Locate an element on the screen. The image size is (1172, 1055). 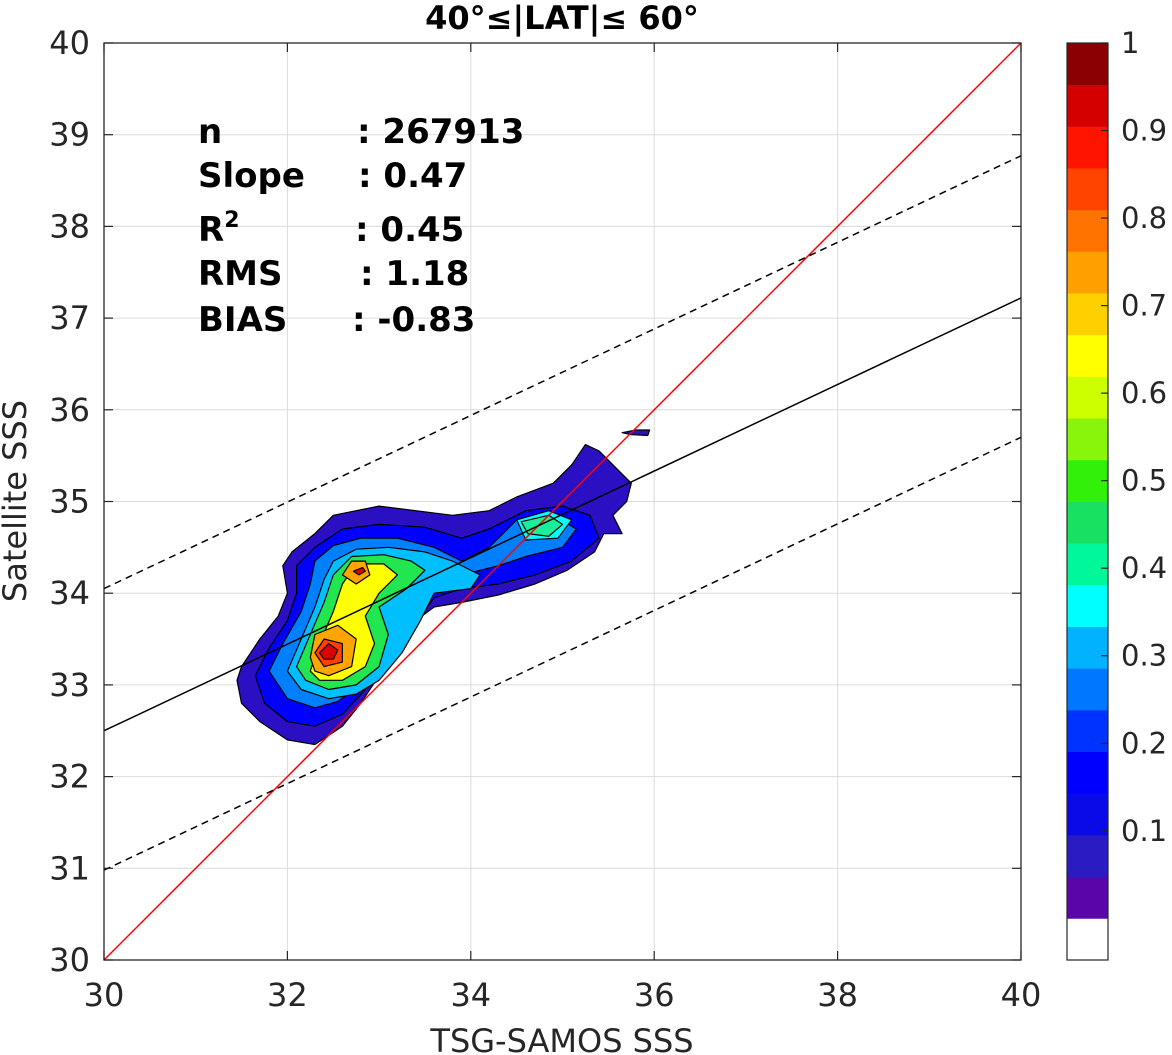
chart-title: 40°≤|LAT|≤ 60° is located at coordinates (562, 19).